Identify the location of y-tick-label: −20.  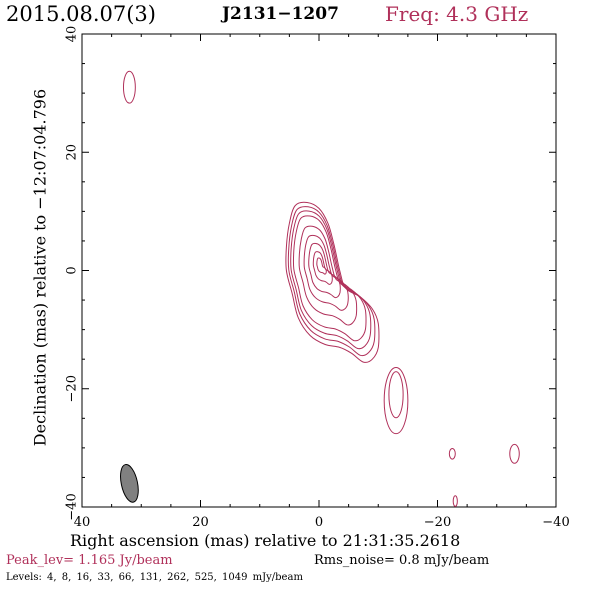
(72, 388).